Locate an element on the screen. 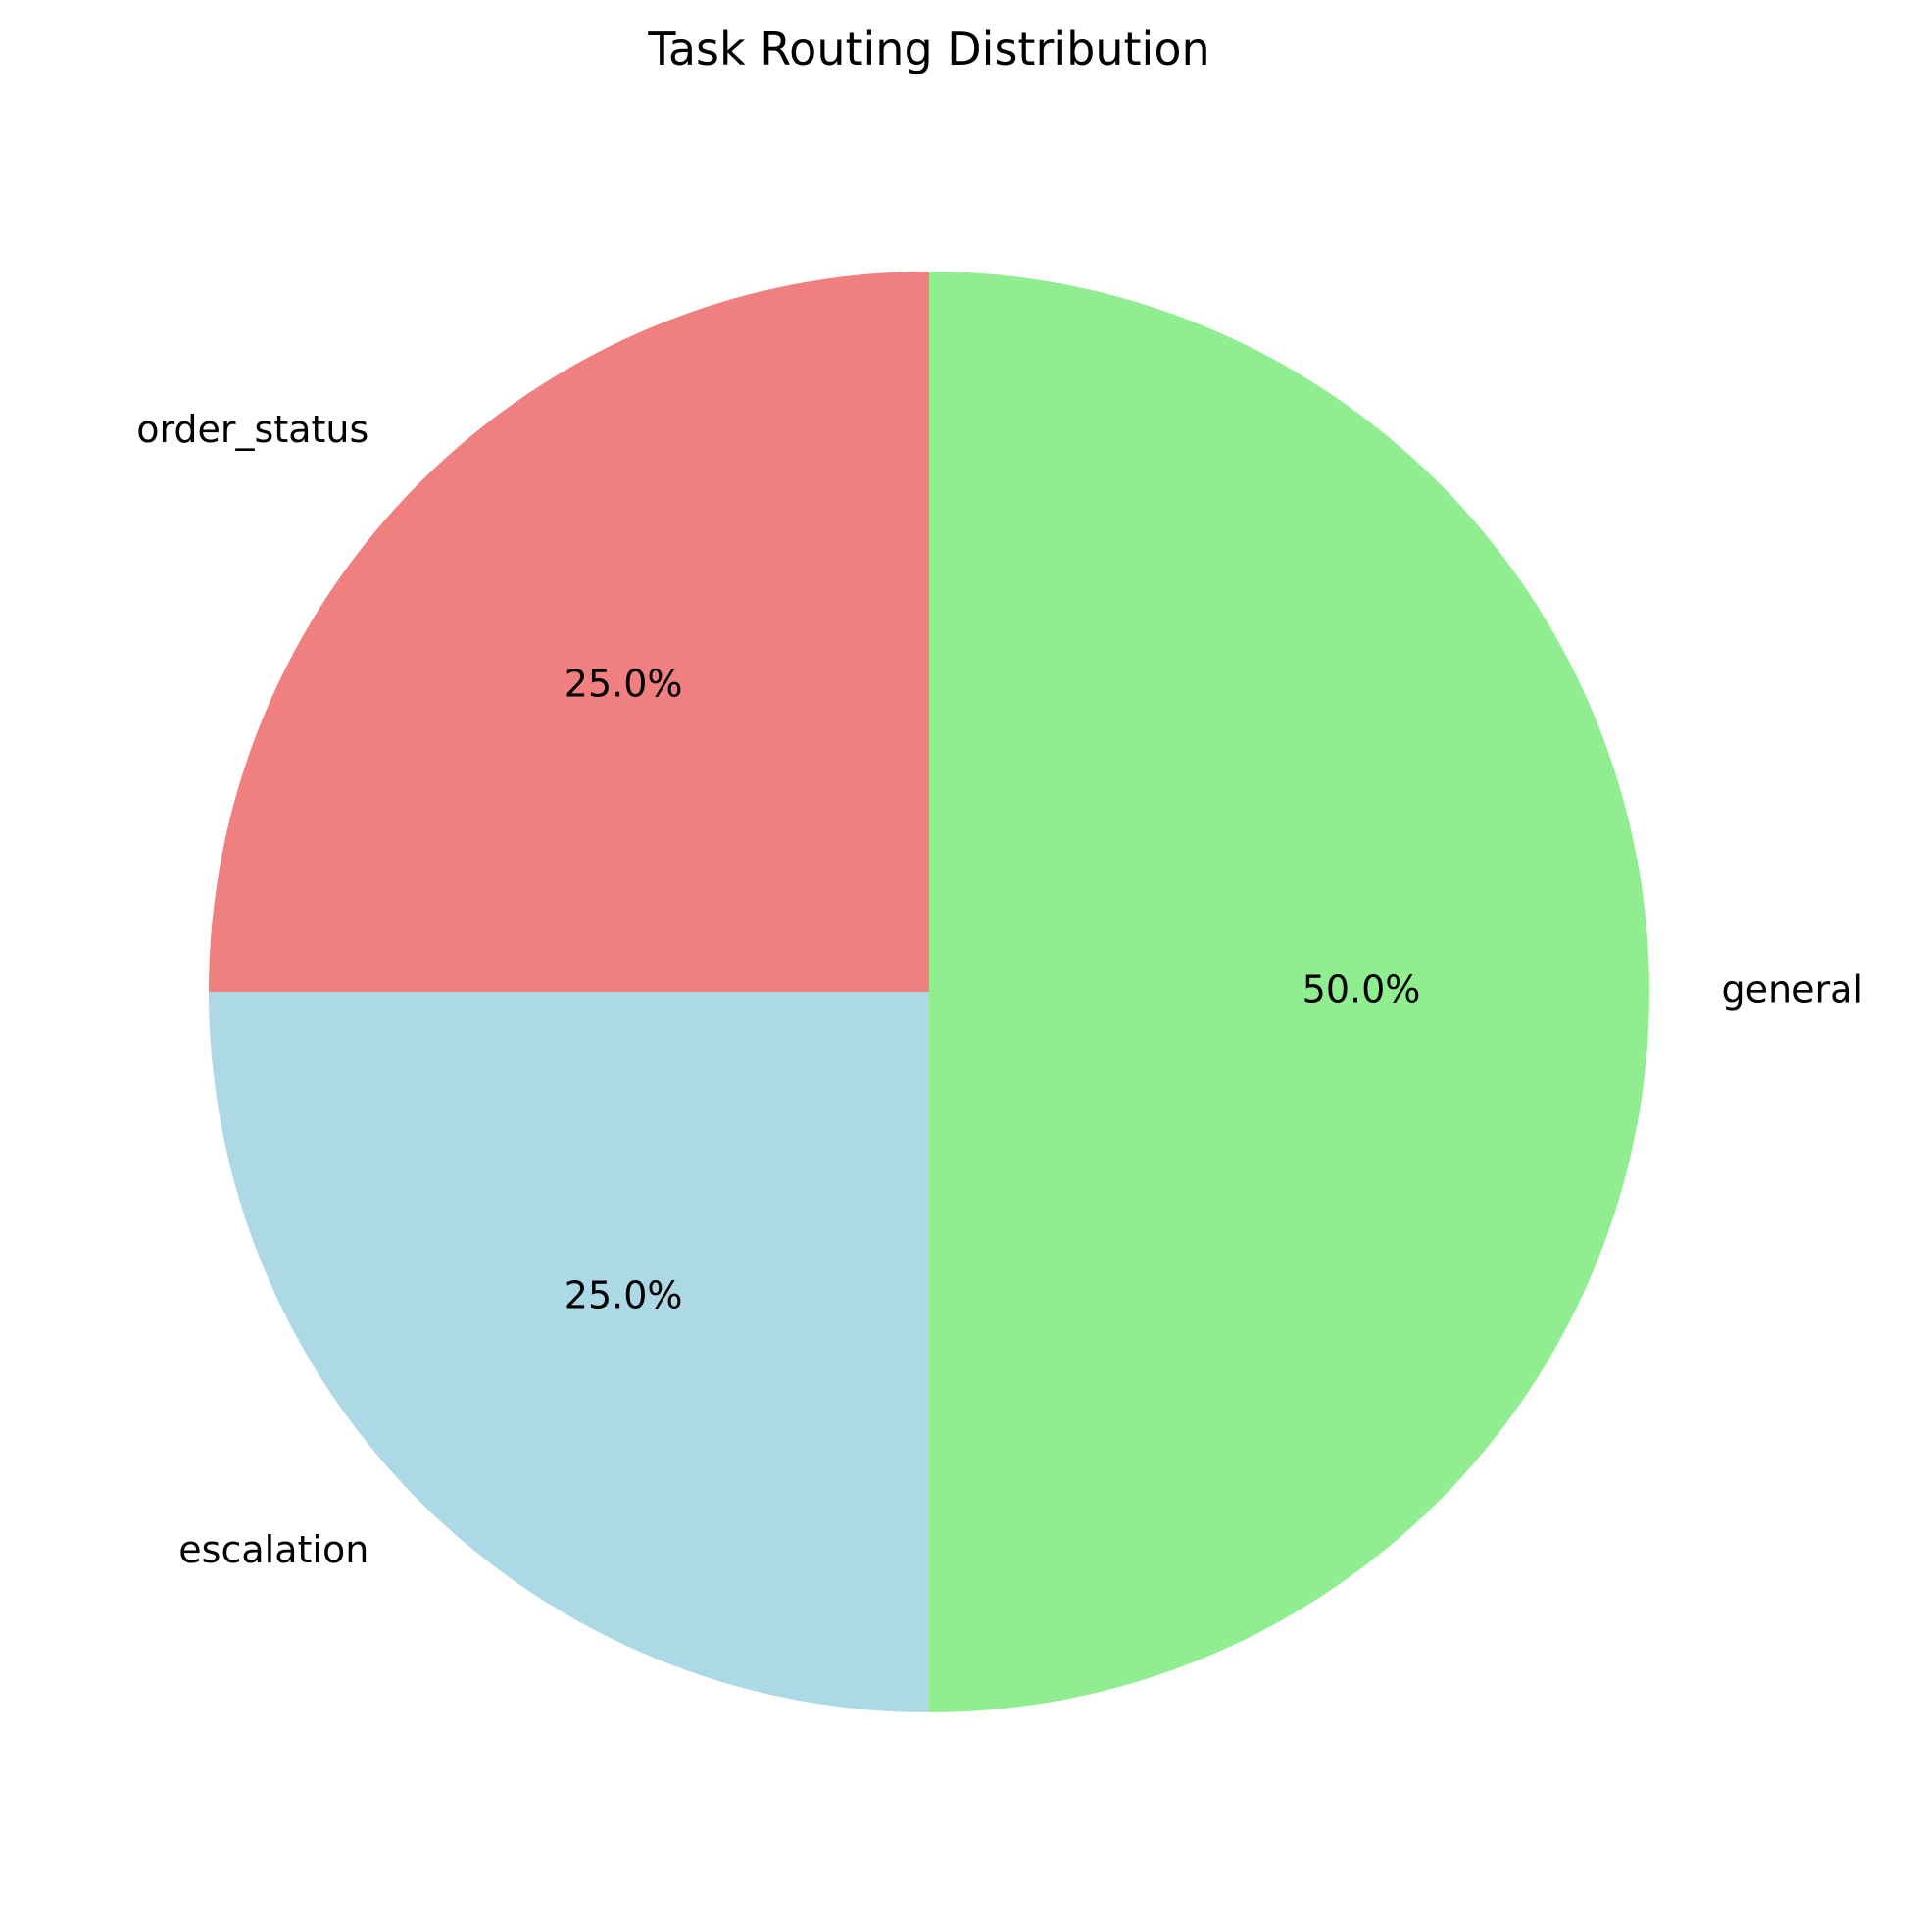  slice-label-escalation: escalation is located at coordinates (273, 1549).